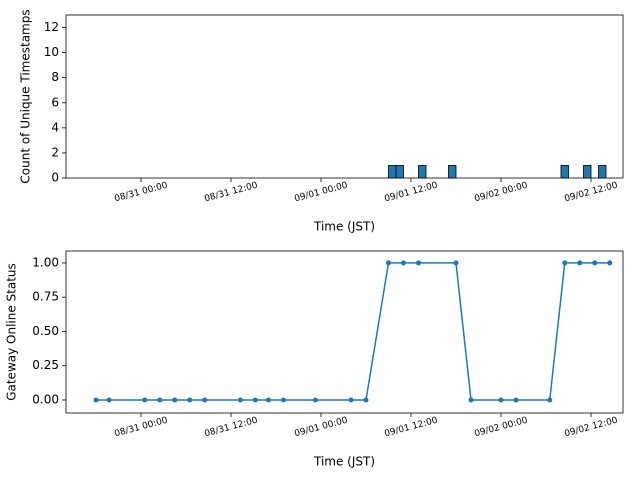 This screenshot has width=640, height=480. What do you see at coordinates (55, 102) in the screenshot?
I see `y-tick-label: 6` at bounding box center [55, 102].